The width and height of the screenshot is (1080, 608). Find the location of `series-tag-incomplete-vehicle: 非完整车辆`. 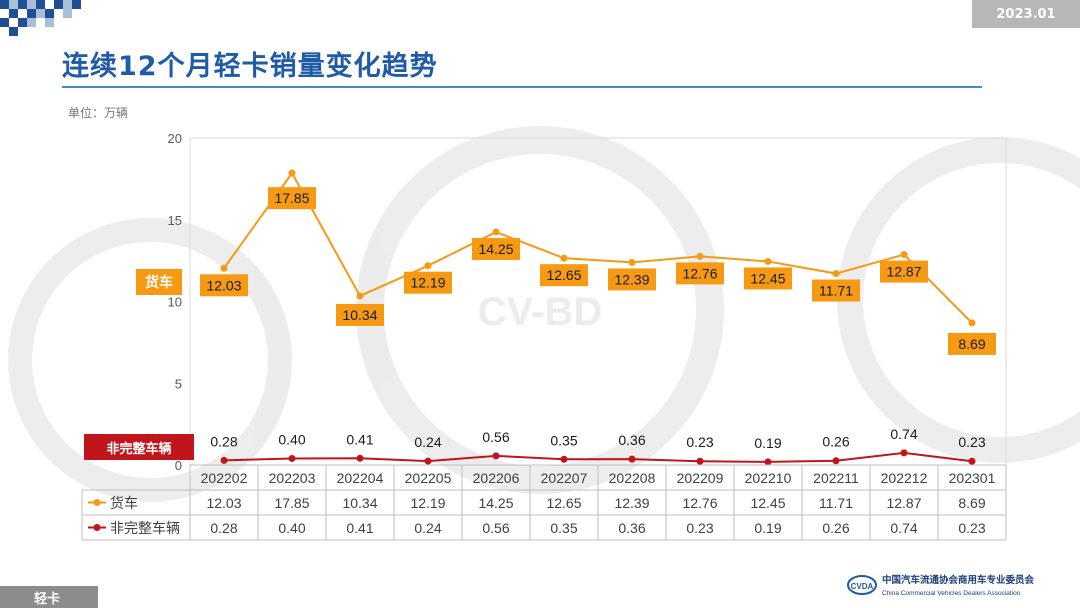

series-tag-incomplete-vehicle: 非完整车辆 is located at coordinates (139, 447).